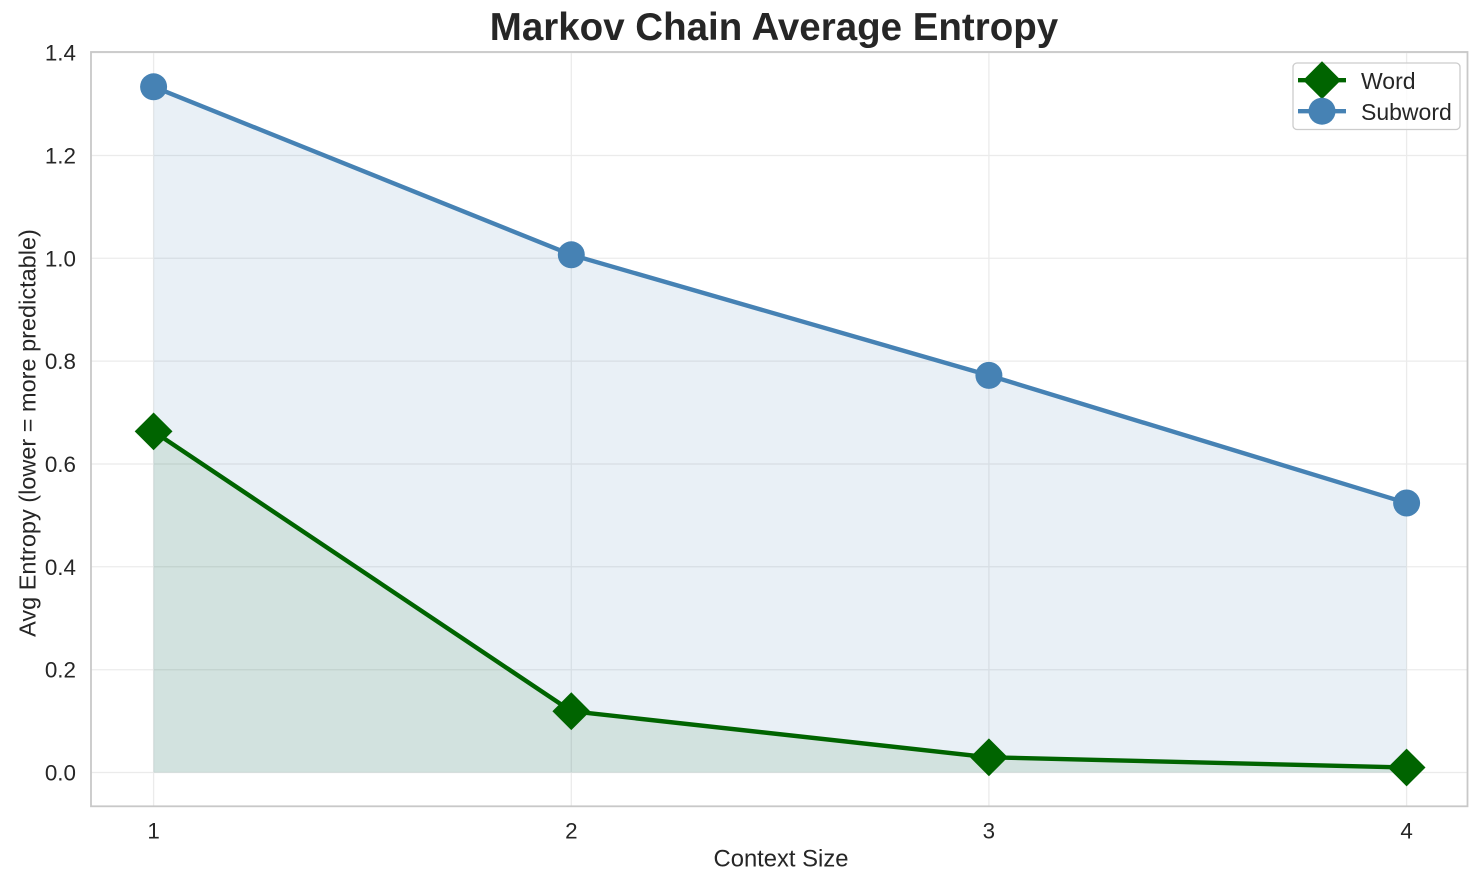 The image size is (1484, 885). I want to click on svg-text: 0.2, so click(60, 670).